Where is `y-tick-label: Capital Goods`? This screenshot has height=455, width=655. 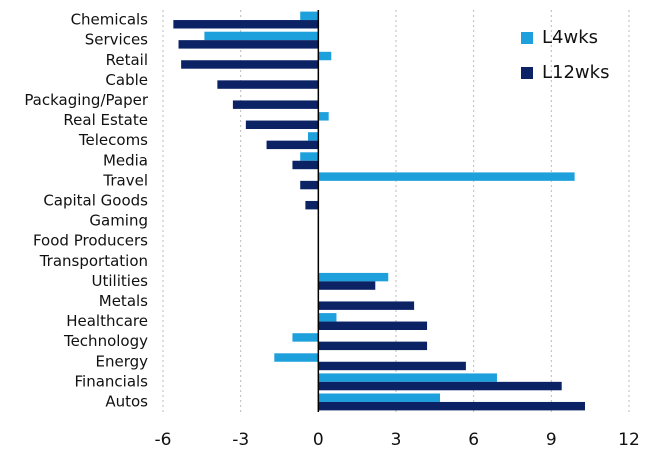
y-tick-label: Capital Goods is located at coordinates (95, 200).